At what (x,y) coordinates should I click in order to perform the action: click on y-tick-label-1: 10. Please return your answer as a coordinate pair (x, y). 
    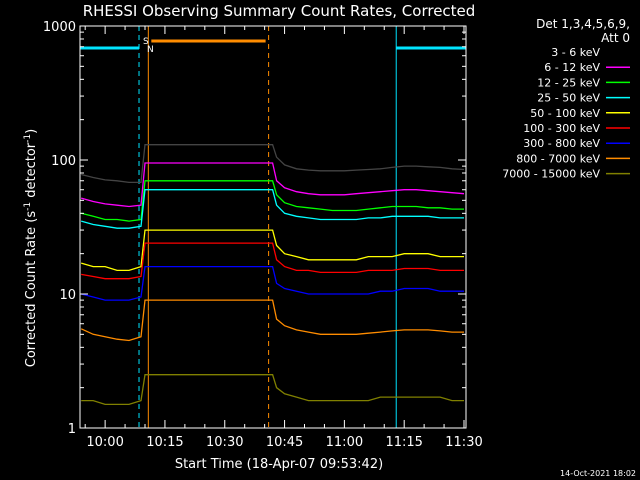
    Looking at the image, I should click on (67, 295).